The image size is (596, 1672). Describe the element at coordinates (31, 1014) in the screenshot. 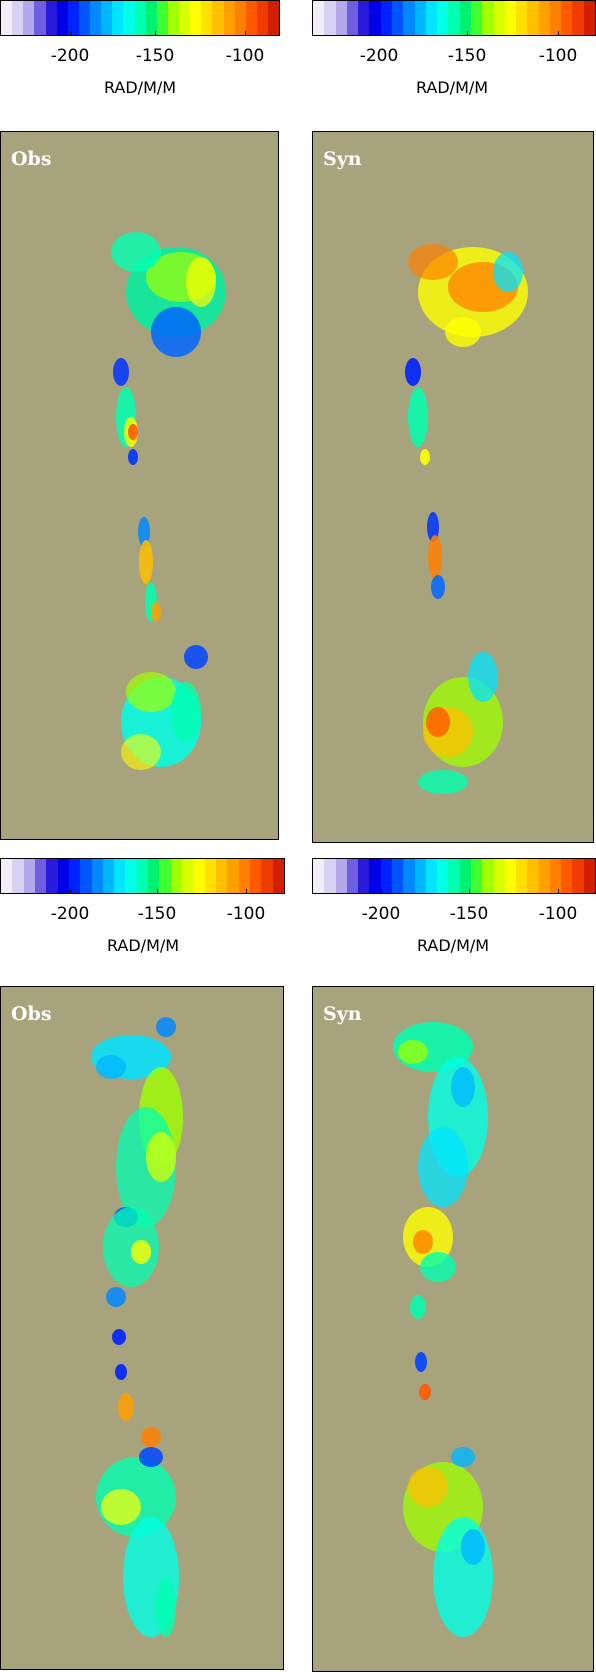

I see `panel-label: Obs` at that location.